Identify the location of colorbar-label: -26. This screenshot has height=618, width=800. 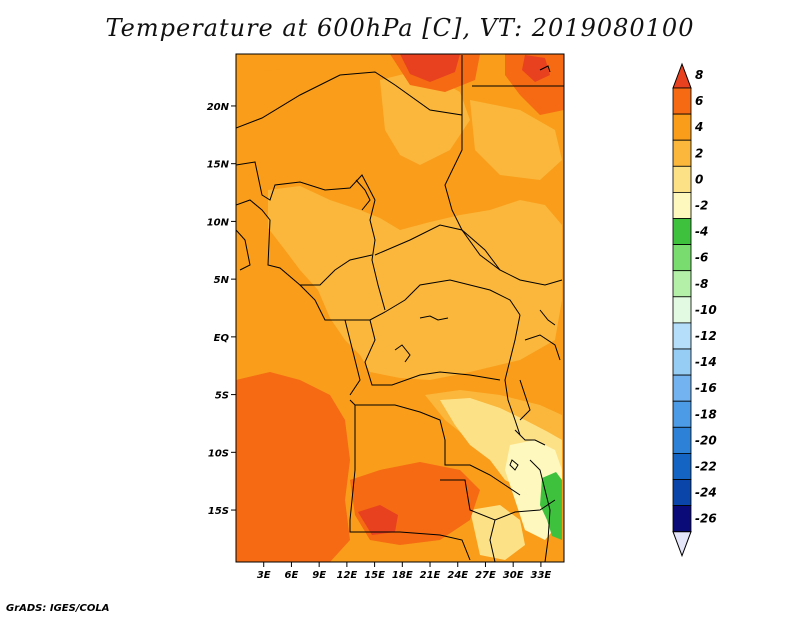
(706, 519).